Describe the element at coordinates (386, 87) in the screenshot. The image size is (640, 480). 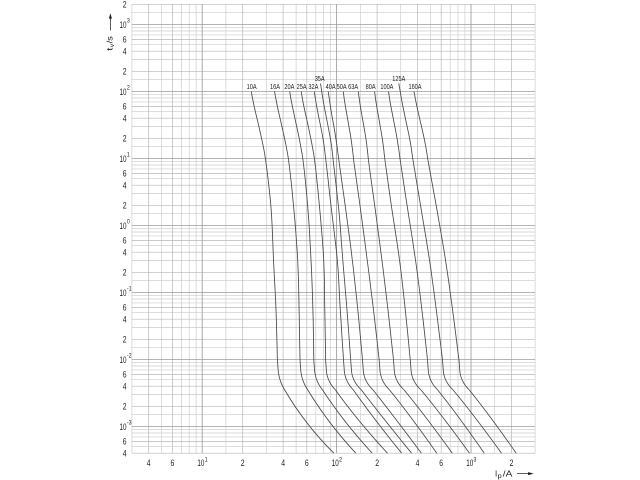
I see `svg-text: 100A` at that location.